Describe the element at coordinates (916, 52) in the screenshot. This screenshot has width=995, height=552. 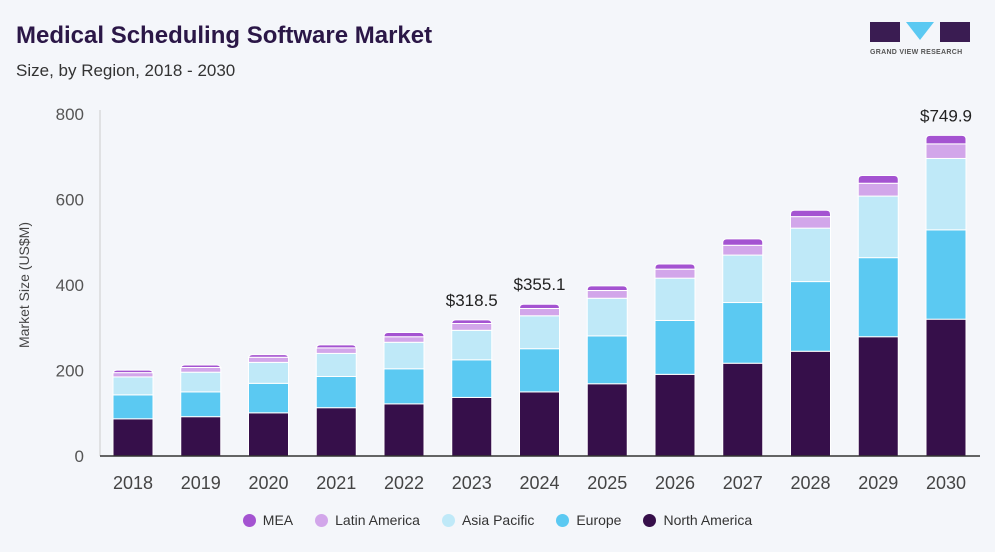
I see `logo-text: GRAND VIEW RESEARCH` at that location.